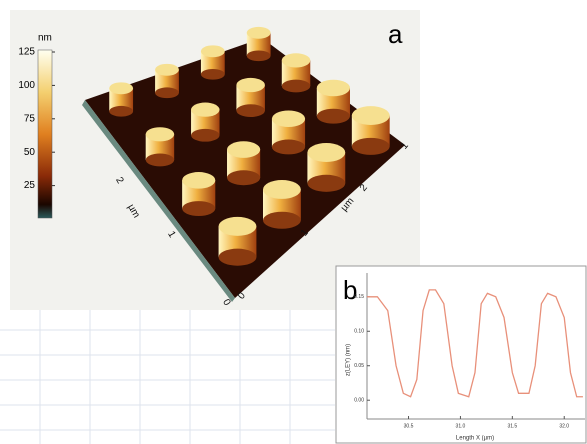 Image resolution: width=587 pixels, height=444 pixels. What do you see at coordinates (45, 134) in the screenshot?
I see `colorbar` at bounding box center [45, 134].